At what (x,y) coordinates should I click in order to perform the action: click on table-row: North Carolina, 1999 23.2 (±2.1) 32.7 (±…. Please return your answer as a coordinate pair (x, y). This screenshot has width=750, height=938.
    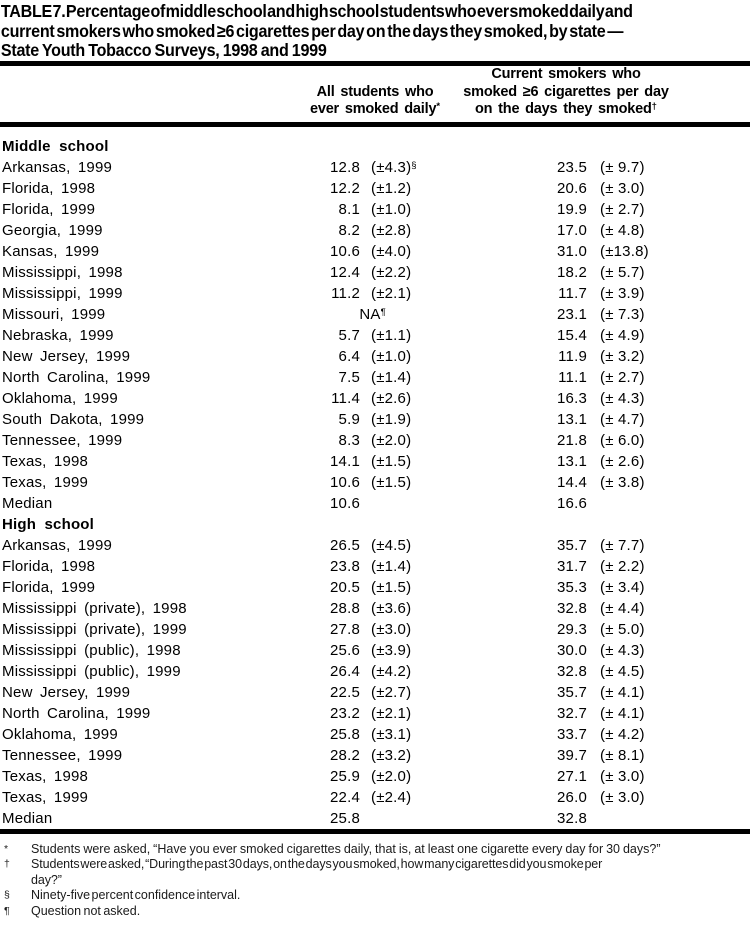
    Looking at the image, I should click on (375, 713).